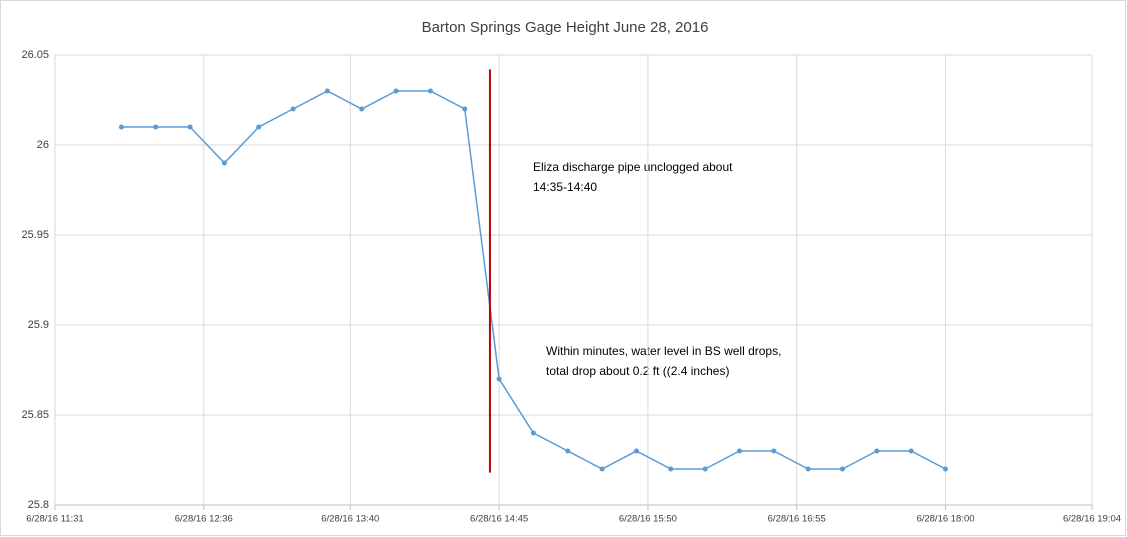  What do you see at coordinates (633, 167) in the screenshot?
I see `annotation-line: Eliza discharge pipe unclogged about` at bounding box center [633, 167].